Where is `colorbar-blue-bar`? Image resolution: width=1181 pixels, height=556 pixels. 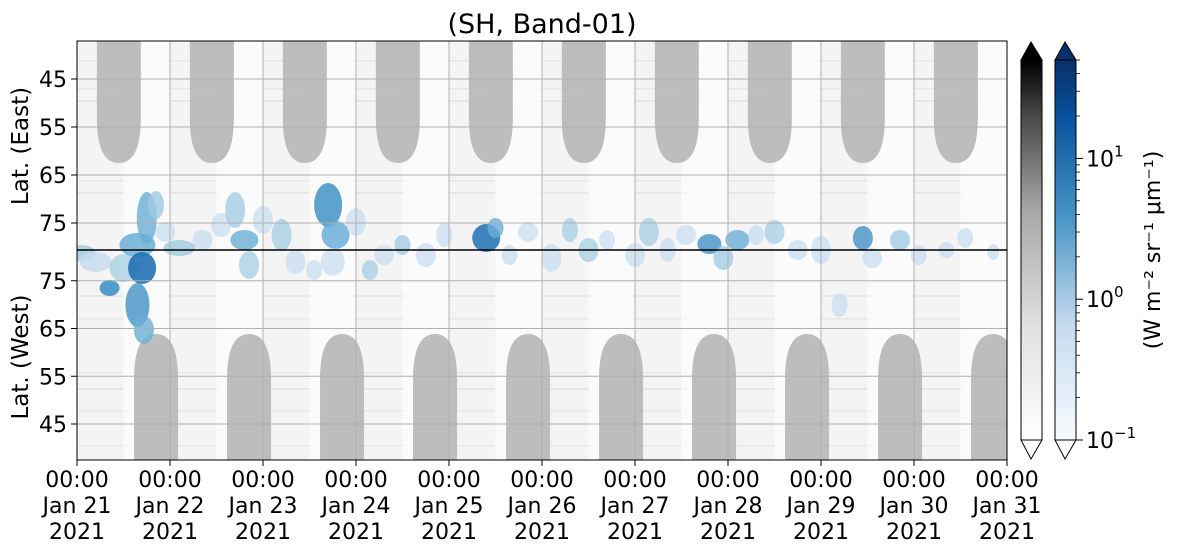
colorbar-blue-bar is located at coordinates (1065, 250).